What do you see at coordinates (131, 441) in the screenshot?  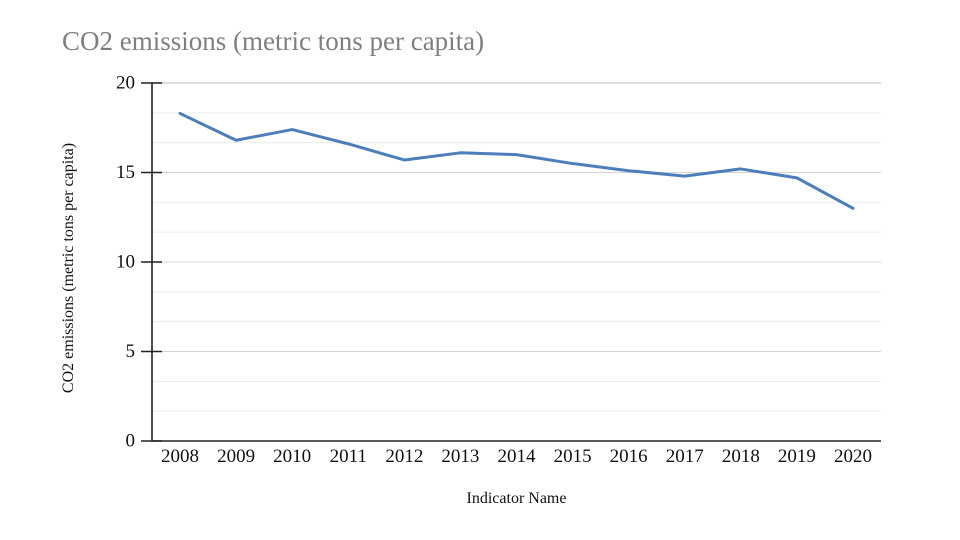 I see `y-tick-label: 0` at bounding box center [131, 441].